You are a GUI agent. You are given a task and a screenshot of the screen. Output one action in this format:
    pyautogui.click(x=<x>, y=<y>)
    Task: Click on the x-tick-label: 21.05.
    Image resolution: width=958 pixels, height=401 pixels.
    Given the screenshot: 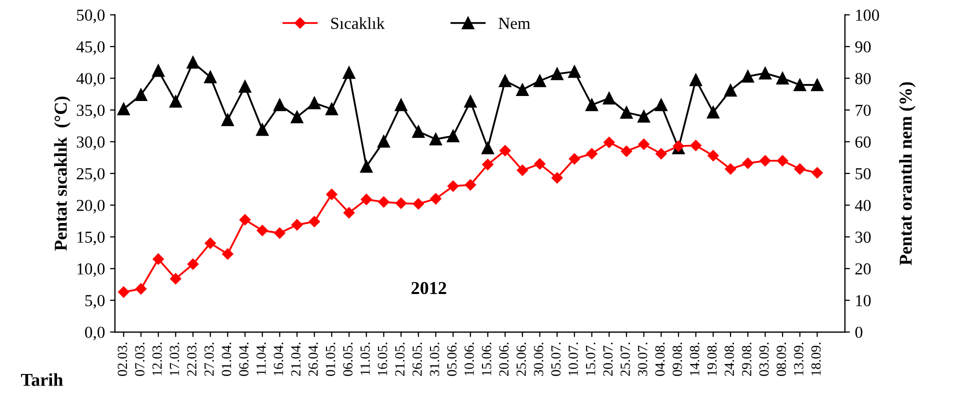 What is the action you would take?
    pyautogui.click(x=400, y=359)
    